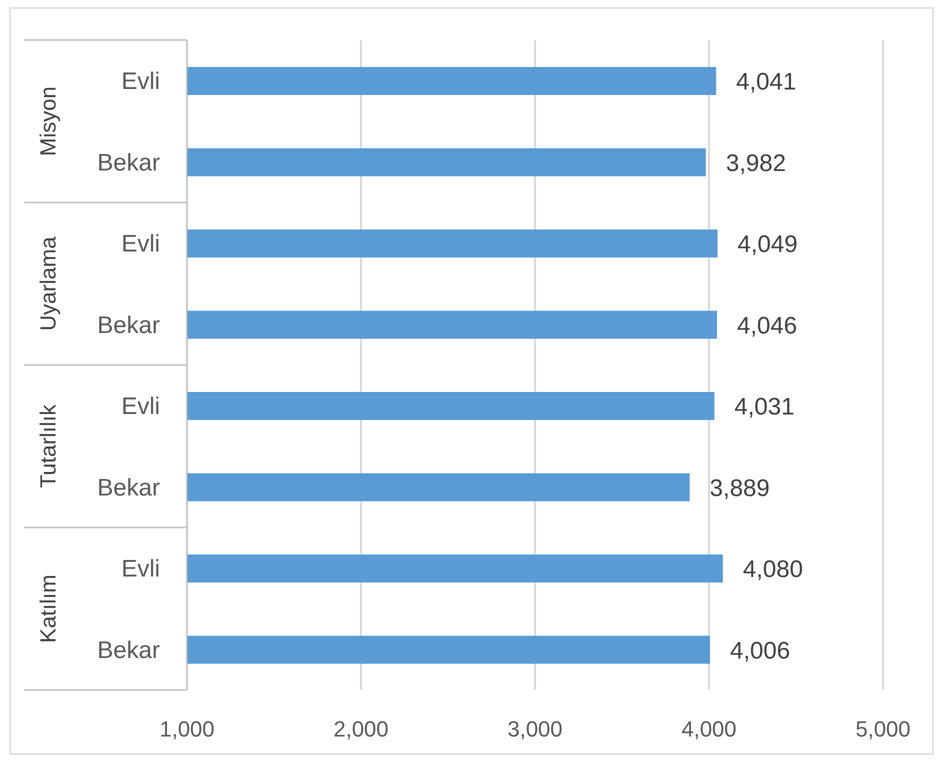 This screenshot has height=762, width=943. Describe the element at coordinates (740, 488) in the screenshot. I see `data-label: 3,889` at that location.